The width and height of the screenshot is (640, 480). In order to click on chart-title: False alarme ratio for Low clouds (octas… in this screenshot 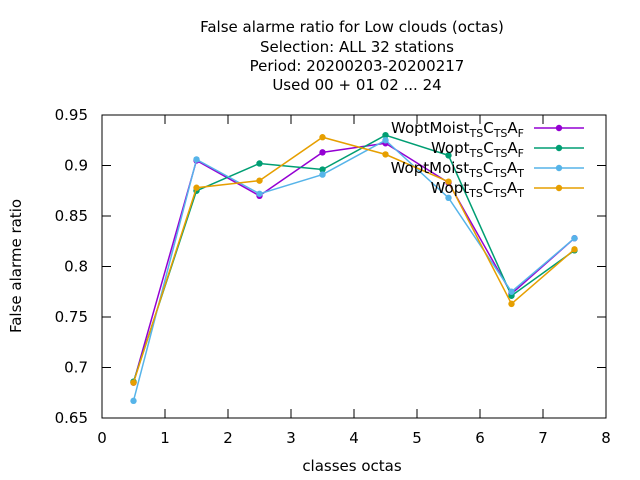, I will do `click(352, 56)`.